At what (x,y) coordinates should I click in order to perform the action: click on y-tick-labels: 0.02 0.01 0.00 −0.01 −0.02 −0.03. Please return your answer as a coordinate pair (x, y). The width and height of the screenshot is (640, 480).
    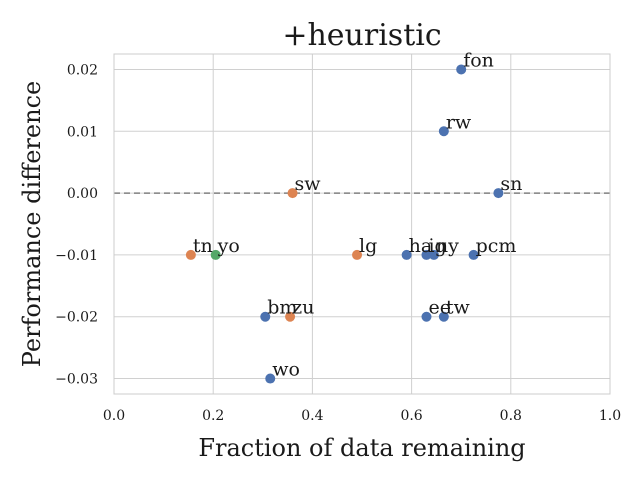
    Looking at the image, I should click on (76, 224).